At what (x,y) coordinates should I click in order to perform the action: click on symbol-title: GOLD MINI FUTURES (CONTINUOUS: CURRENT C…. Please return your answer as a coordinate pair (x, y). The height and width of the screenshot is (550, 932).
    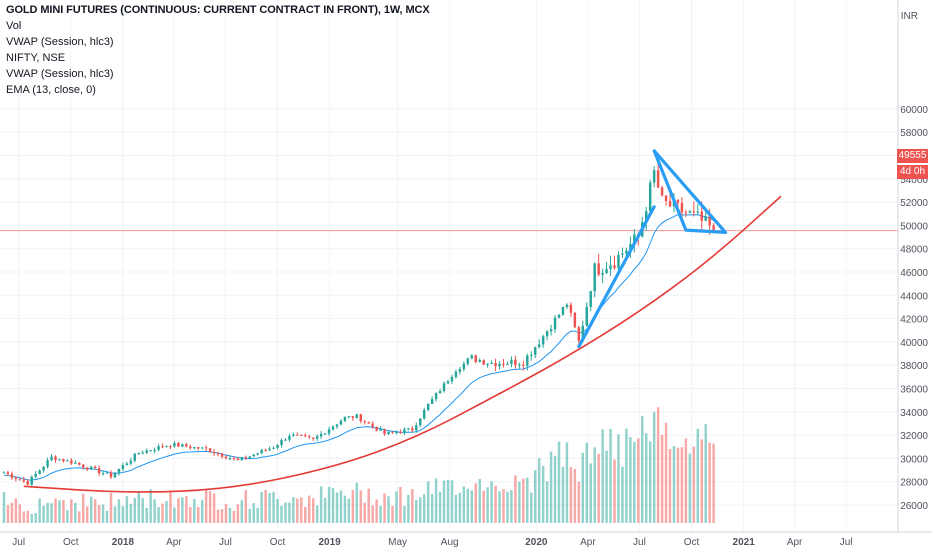
    Looking at the image, I should click on (218, 10).